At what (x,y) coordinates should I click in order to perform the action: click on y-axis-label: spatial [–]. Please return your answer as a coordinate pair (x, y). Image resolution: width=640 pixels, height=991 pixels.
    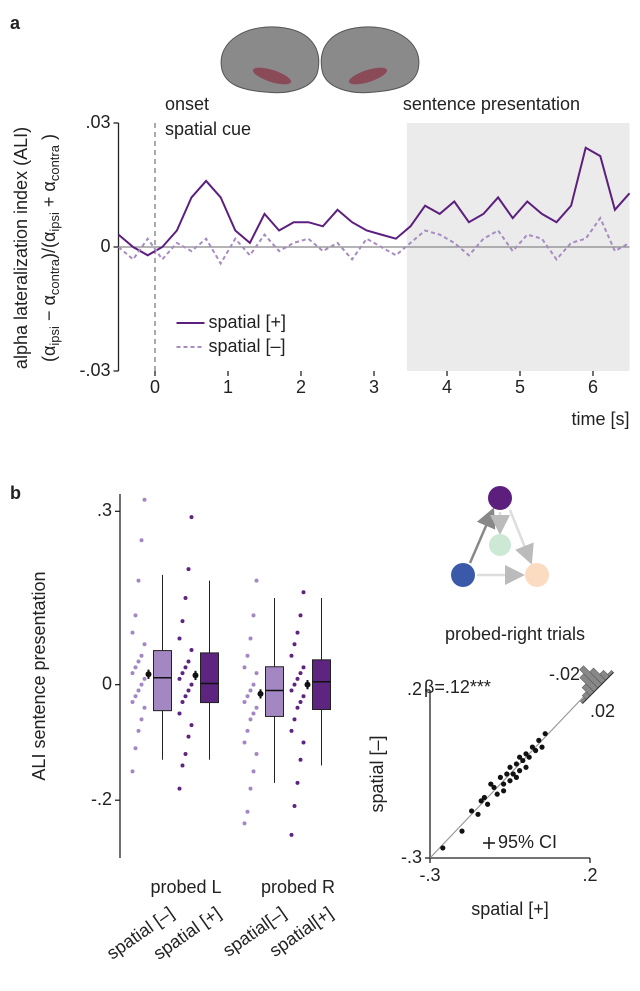
    Looking at the image, I should click on (377, 773).